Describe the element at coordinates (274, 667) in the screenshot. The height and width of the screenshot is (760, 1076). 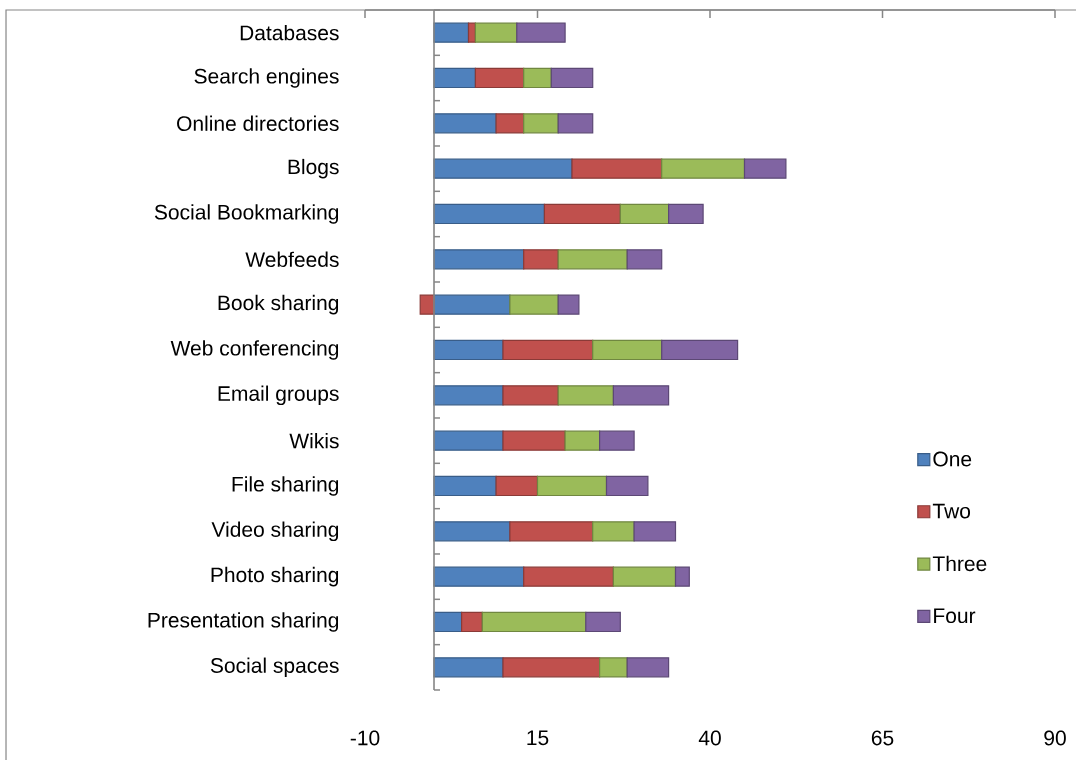
I see `y-tick-label: Social spaces` at that location.